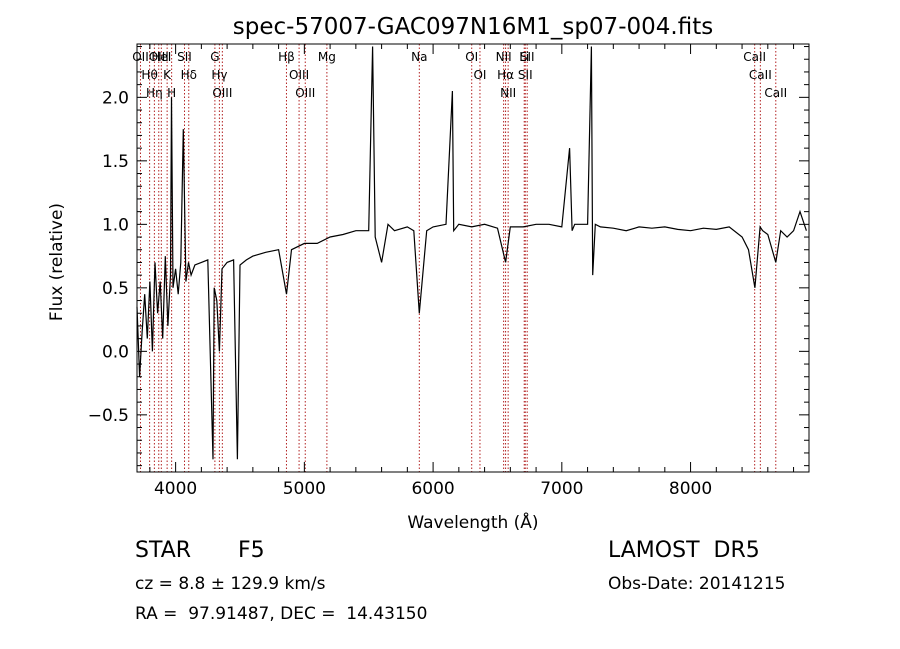 The image size is (900, 649). What do you see at coordinates (140, 57) in the screenshot?
I see `line-label: OII` at bounding box center [140, 57].